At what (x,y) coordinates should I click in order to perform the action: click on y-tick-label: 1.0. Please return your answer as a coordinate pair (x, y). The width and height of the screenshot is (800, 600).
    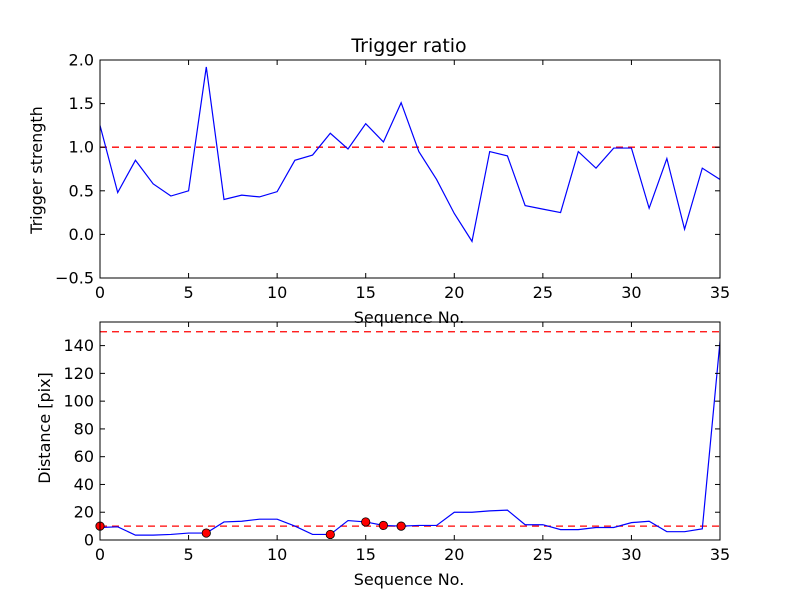
    Looking at the image, I should click on (81, 147).